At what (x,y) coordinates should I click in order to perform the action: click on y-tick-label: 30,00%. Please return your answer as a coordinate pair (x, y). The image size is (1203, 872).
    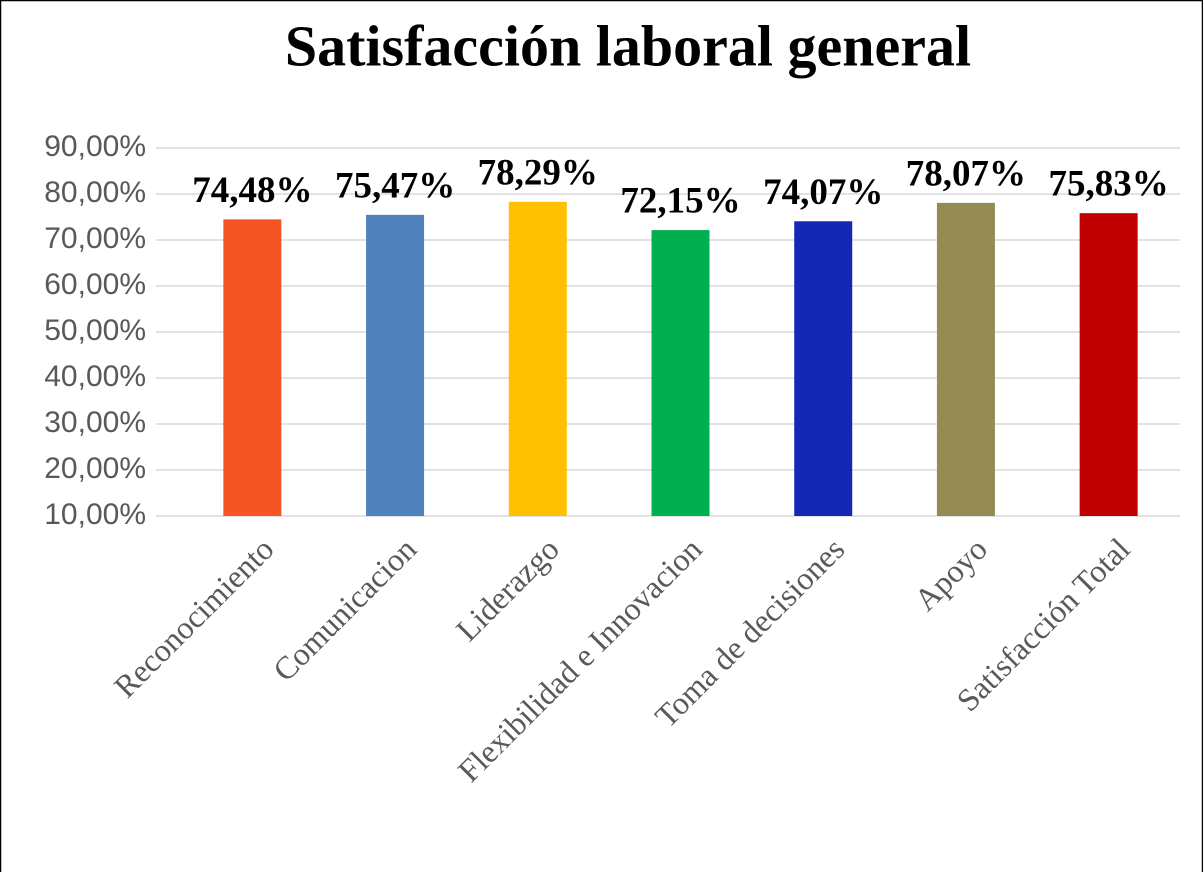
    Looking at the image, I should click on (95, 422).